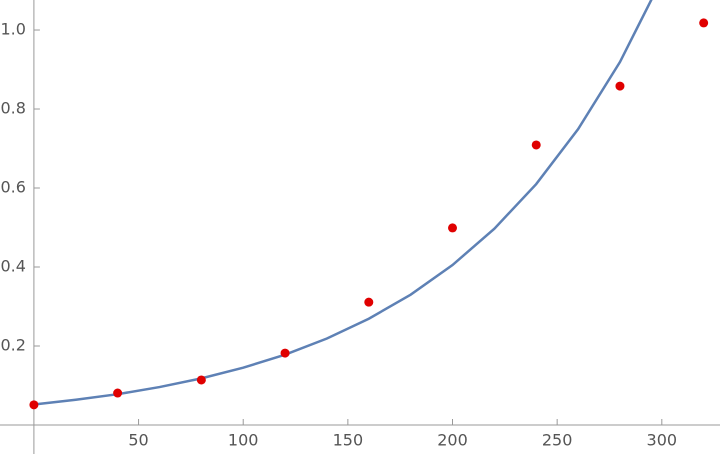  What do you see at coordinates (12, 108) in the screenshot?
I see `y-tick-label: 0.8` at bounding box center [12, 108].